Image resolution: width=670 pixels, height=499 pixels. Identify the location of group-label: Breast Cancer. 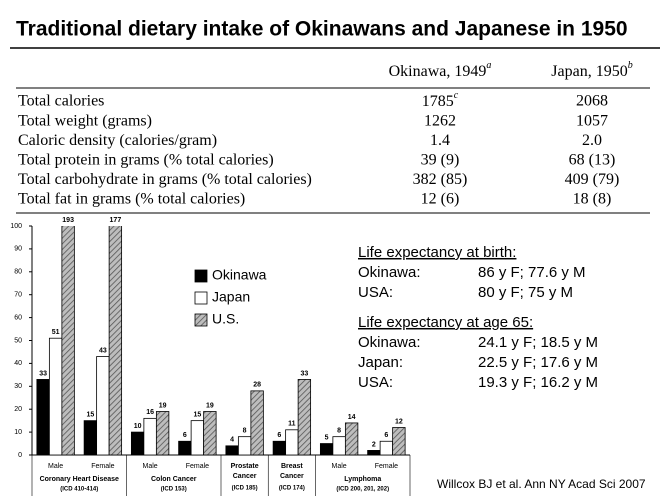
(292, 471).